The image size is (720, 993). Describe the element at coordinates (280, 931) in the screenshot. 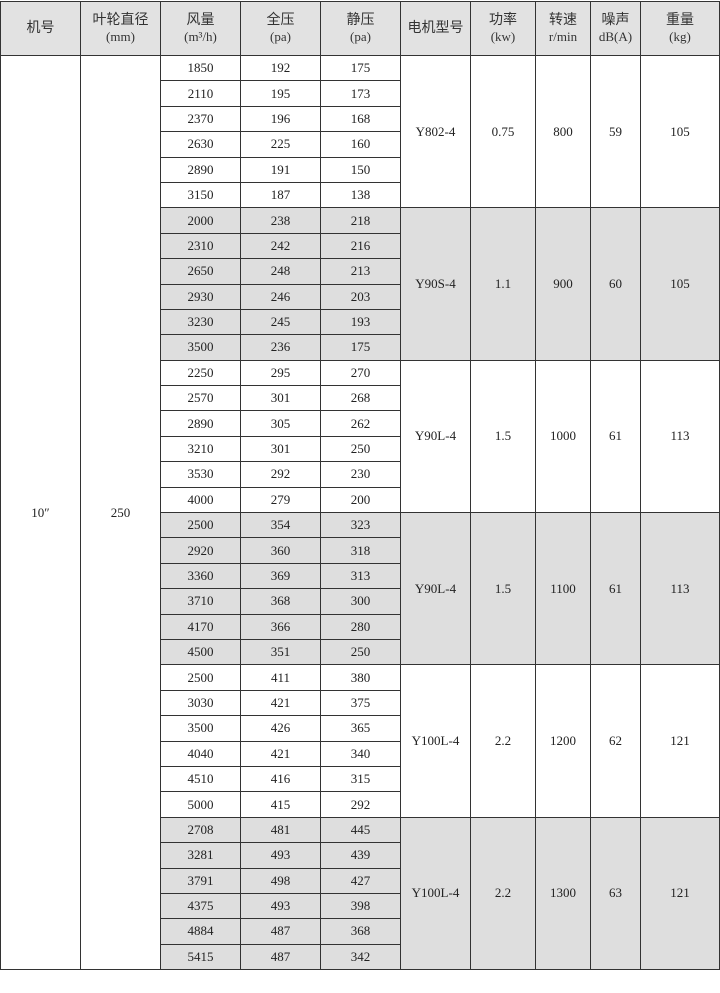

I see `total-pressure-cell: 487` at that location.